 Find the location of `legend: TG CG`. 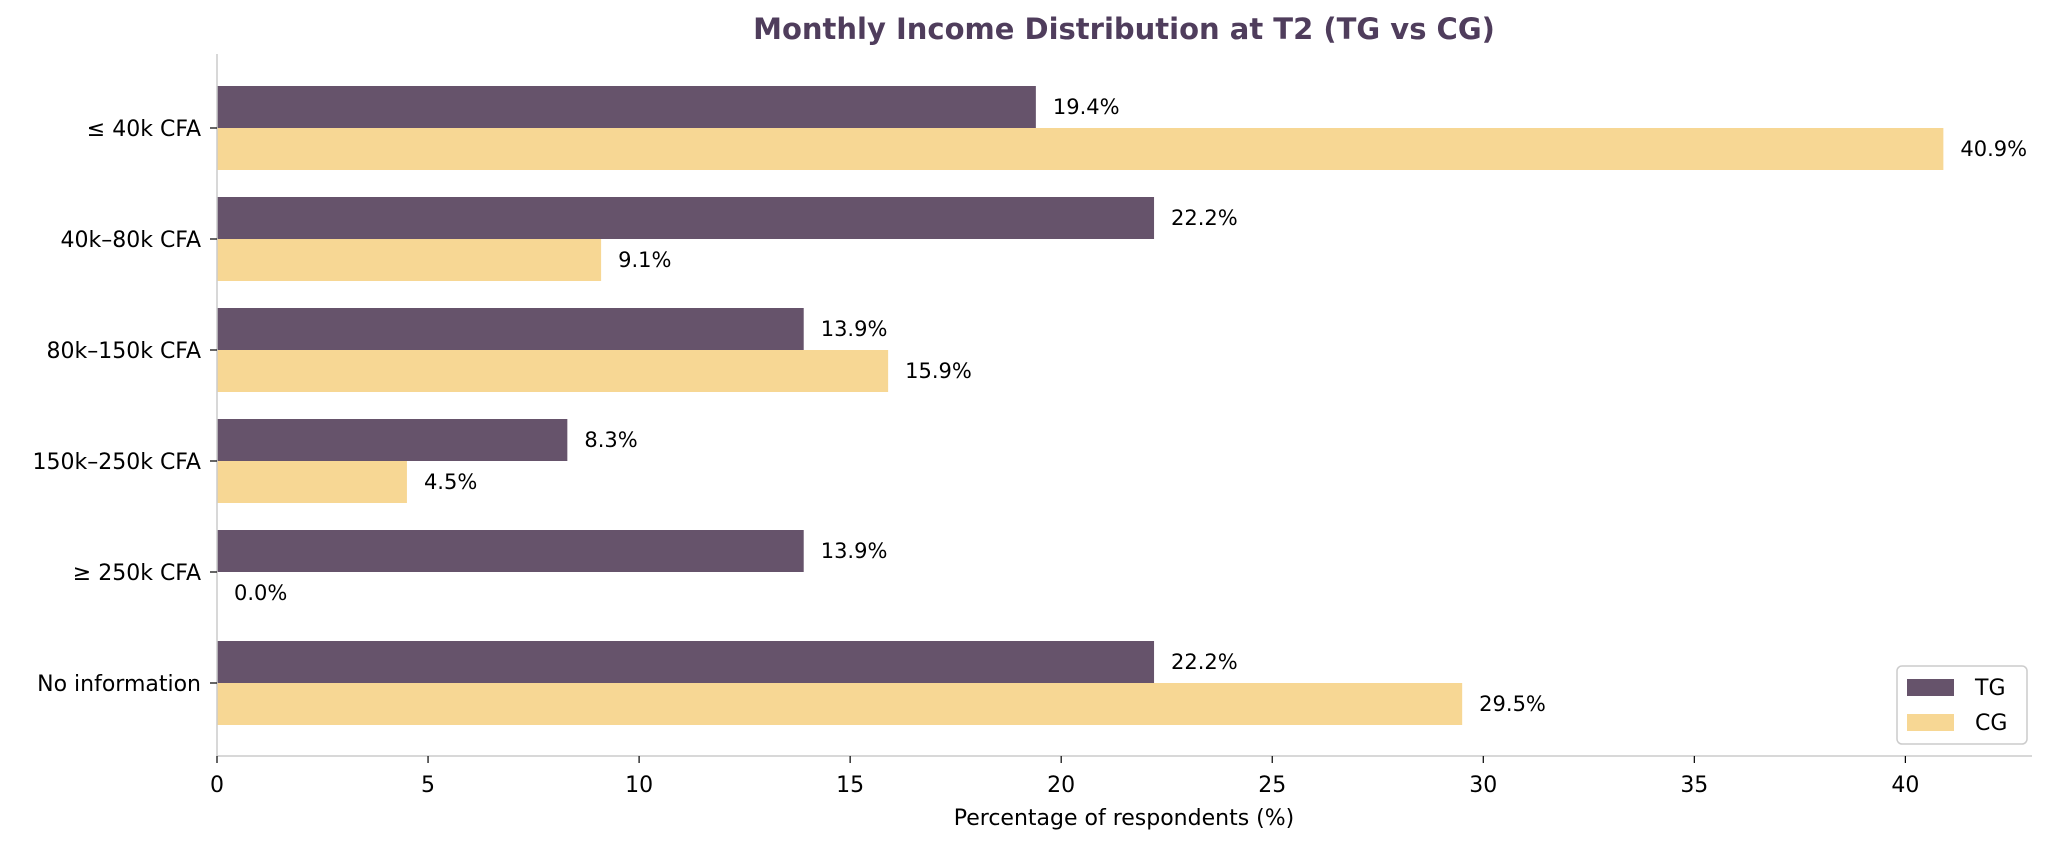

legend: TG CG is located at coordinates (1962, 705).